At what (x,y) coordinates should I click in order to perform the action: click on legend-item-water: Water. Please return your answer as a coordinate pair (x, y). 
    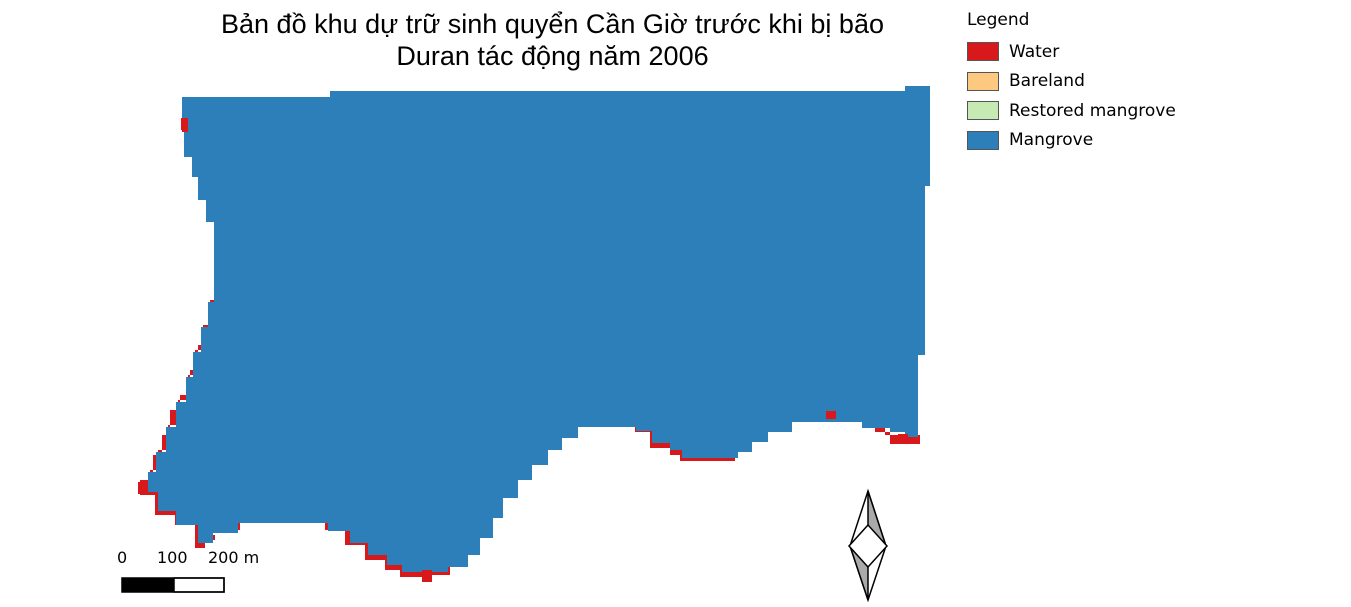
    Looking at the image, I should click on (1071, 52).